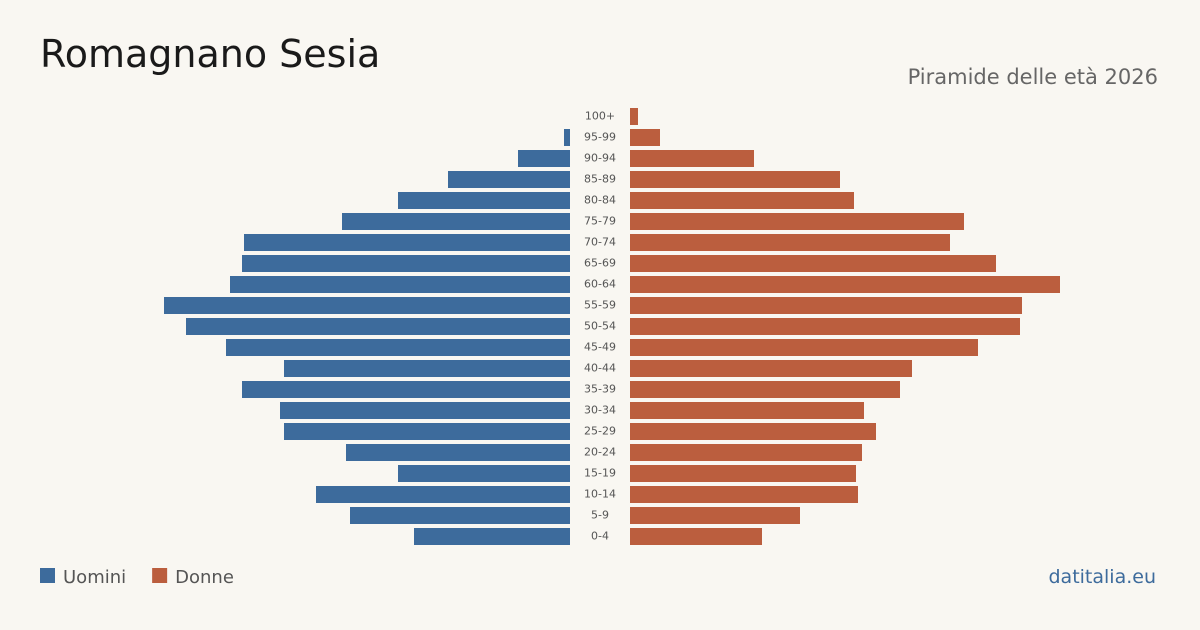 This screenshot has height=630, width=1200. What do you see at coordinates (600, 158) in the screenshot?
I see `age-label: 90-94` at bounding box center [600, 158].